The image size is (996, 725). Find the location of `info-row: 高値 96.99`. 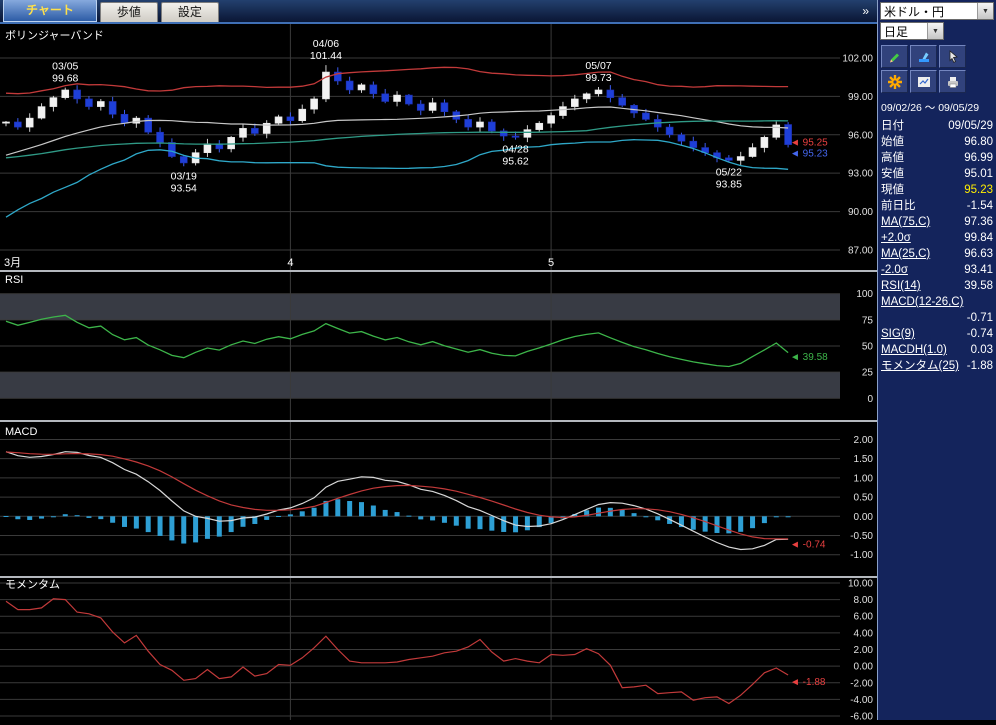

info-row: 高値 96.99 is located at coordinates (937, 158).